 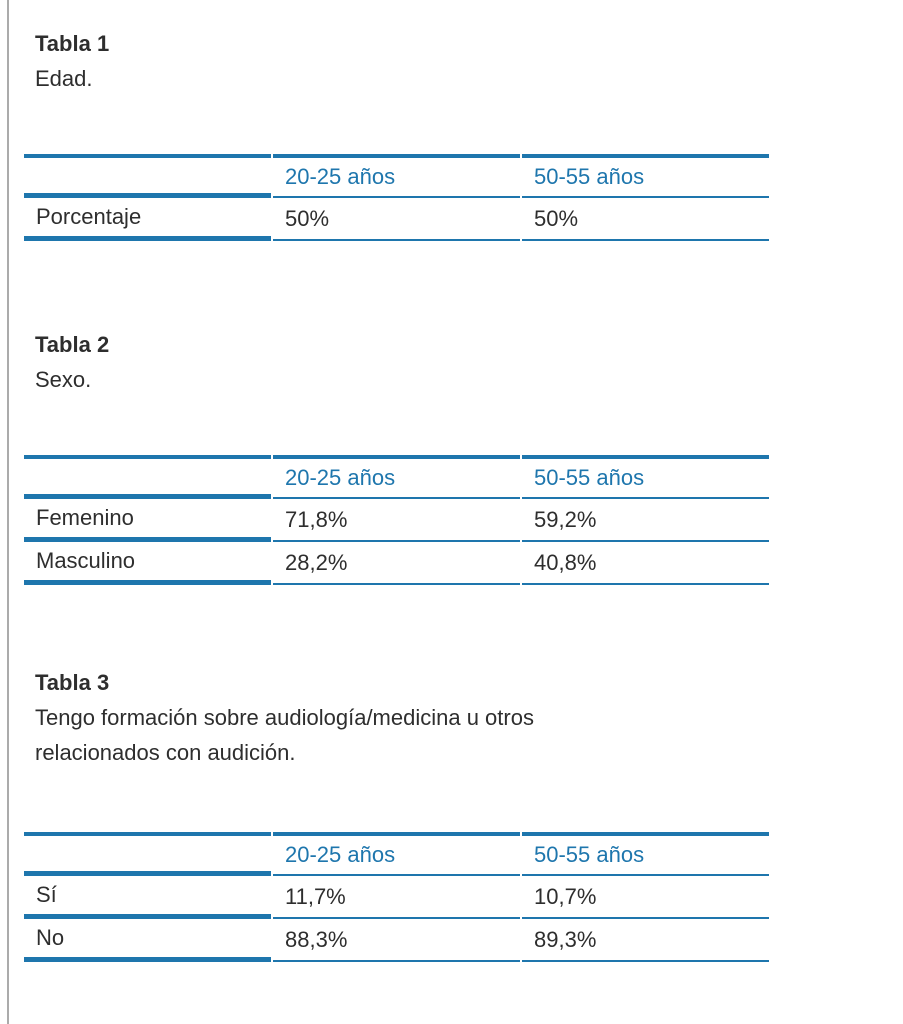 I want to click on cell-value: 88,3%, so click(x=396, y=940).